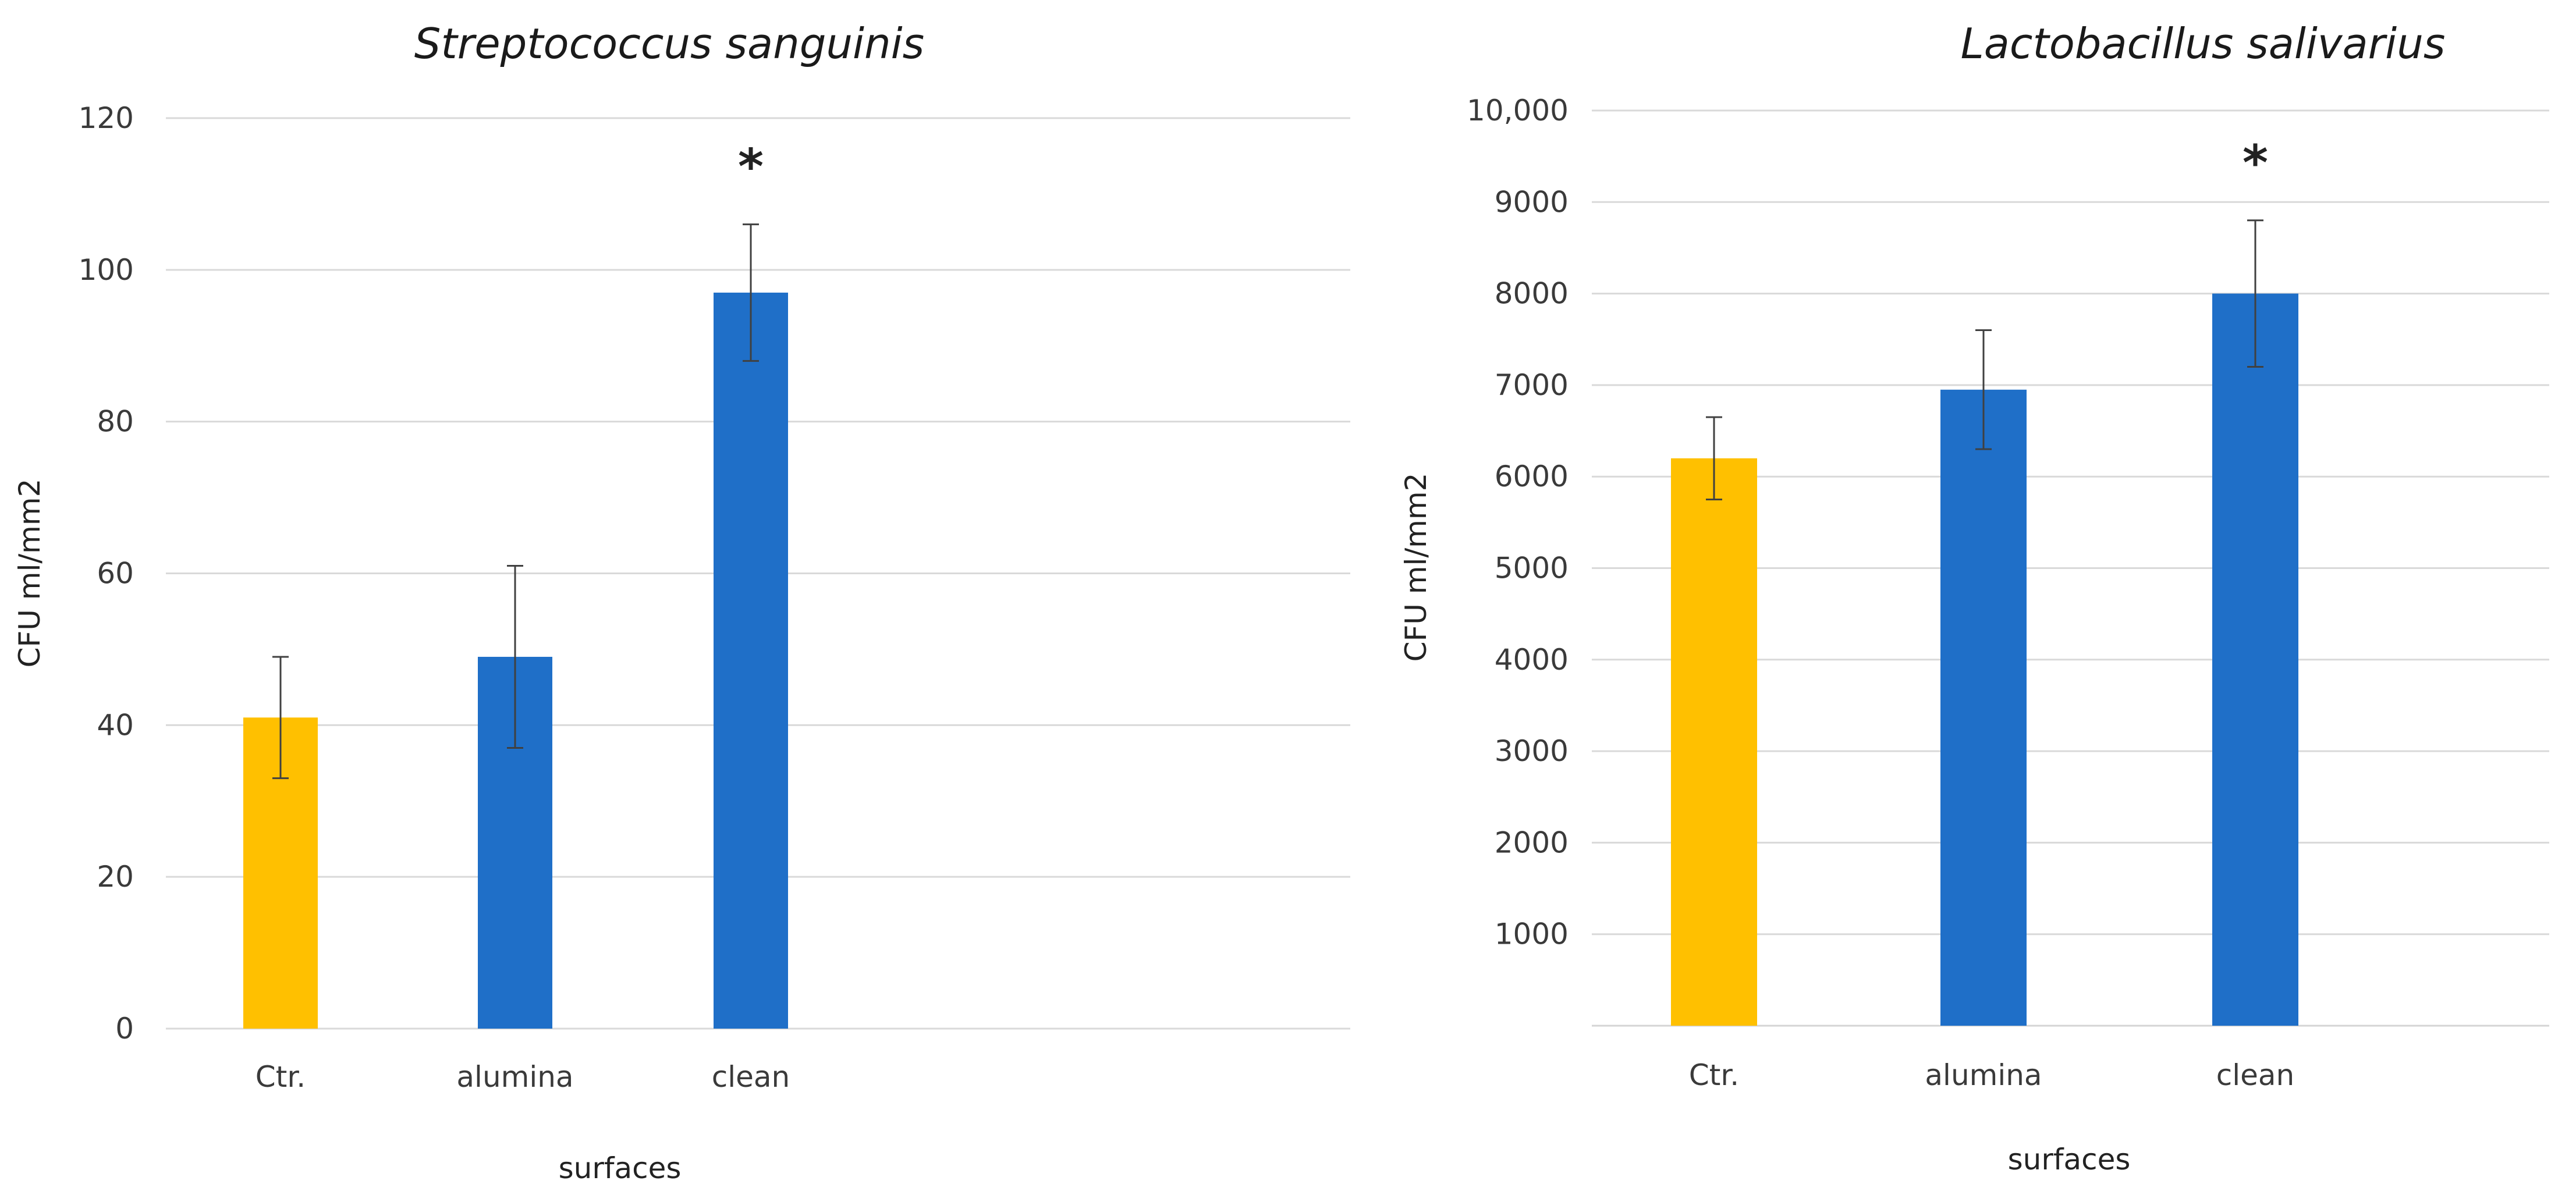 The width and height of the screenshot is (2576, 1202). I want to click on y-tick-label: 20, so click(116, 877).